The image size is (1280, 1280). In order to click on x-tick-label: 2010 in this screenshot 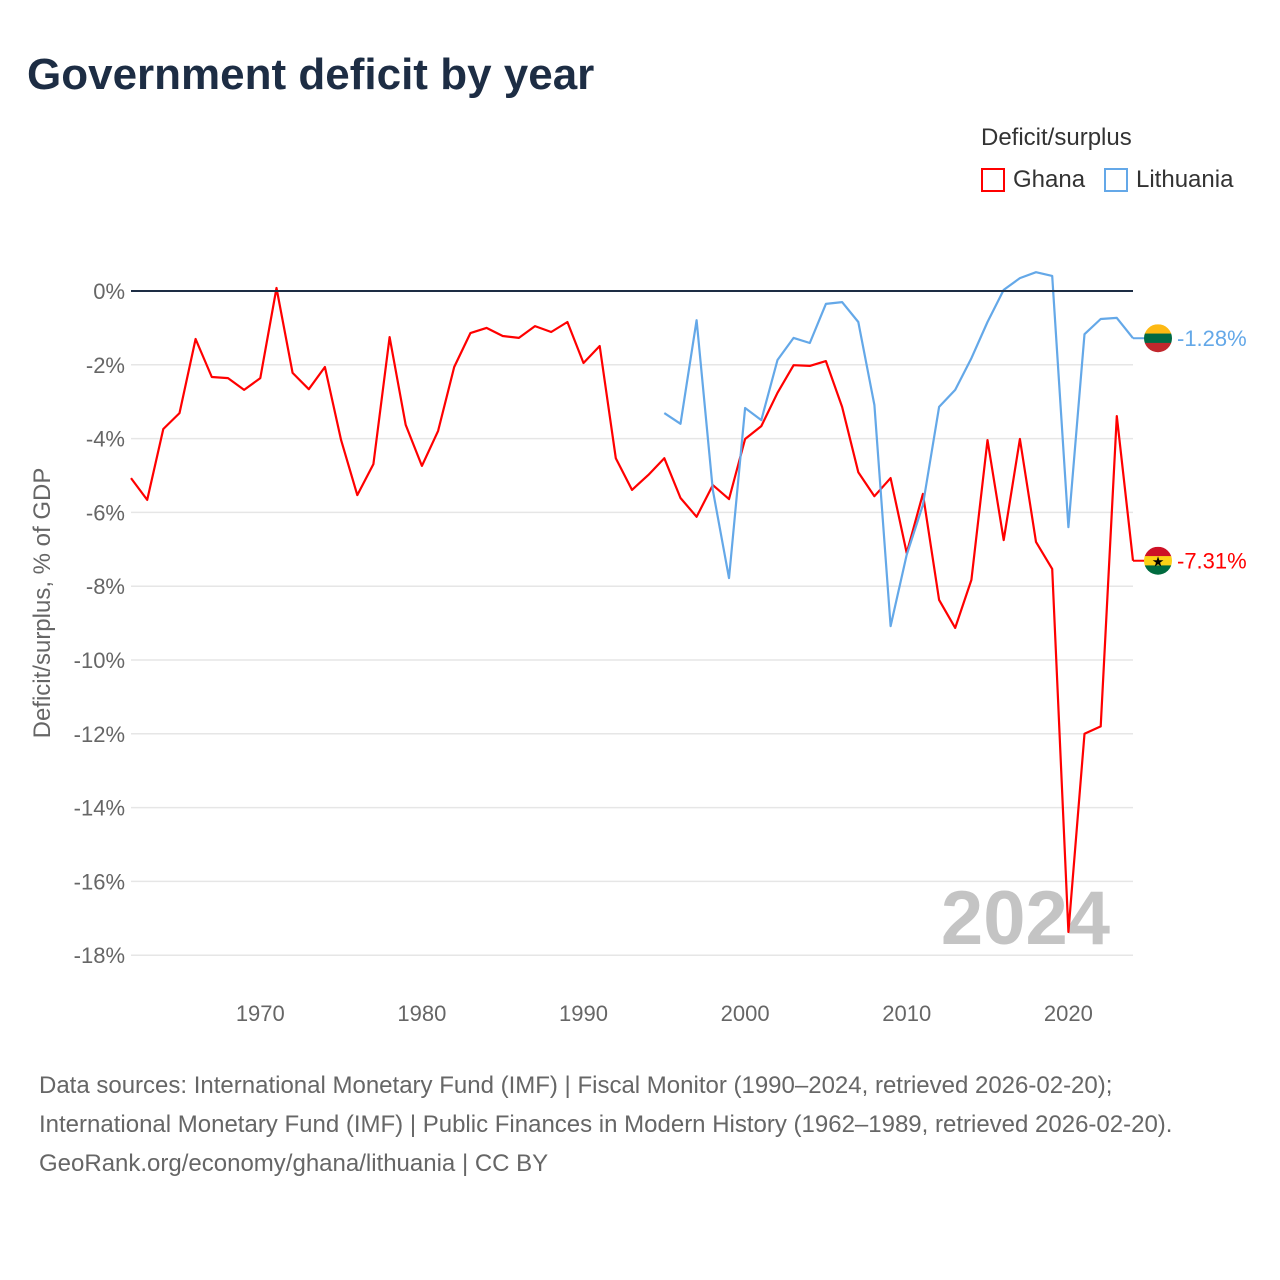, I will do `click(906, 1013)`.